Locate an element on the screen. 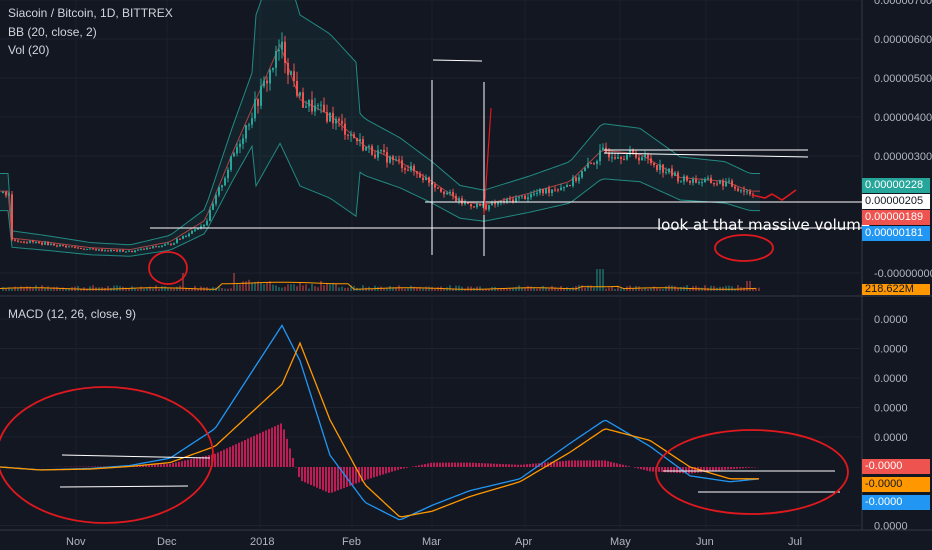 The height and width of the screenshot is (550, 932). trend-line is located at coordinates (124, 486).